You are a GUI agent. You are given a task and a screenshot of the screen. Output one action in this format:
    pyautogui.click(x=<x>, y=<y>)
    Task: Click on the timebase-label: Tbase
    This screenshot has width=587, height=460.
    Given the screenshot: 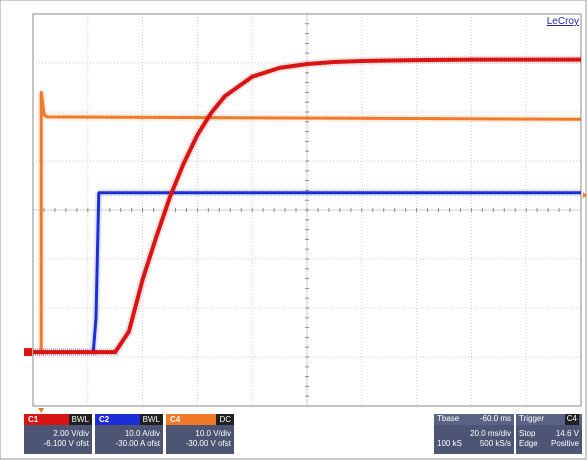 What is the action you would take?
    pyautogui.click(x=448, y=418)
    